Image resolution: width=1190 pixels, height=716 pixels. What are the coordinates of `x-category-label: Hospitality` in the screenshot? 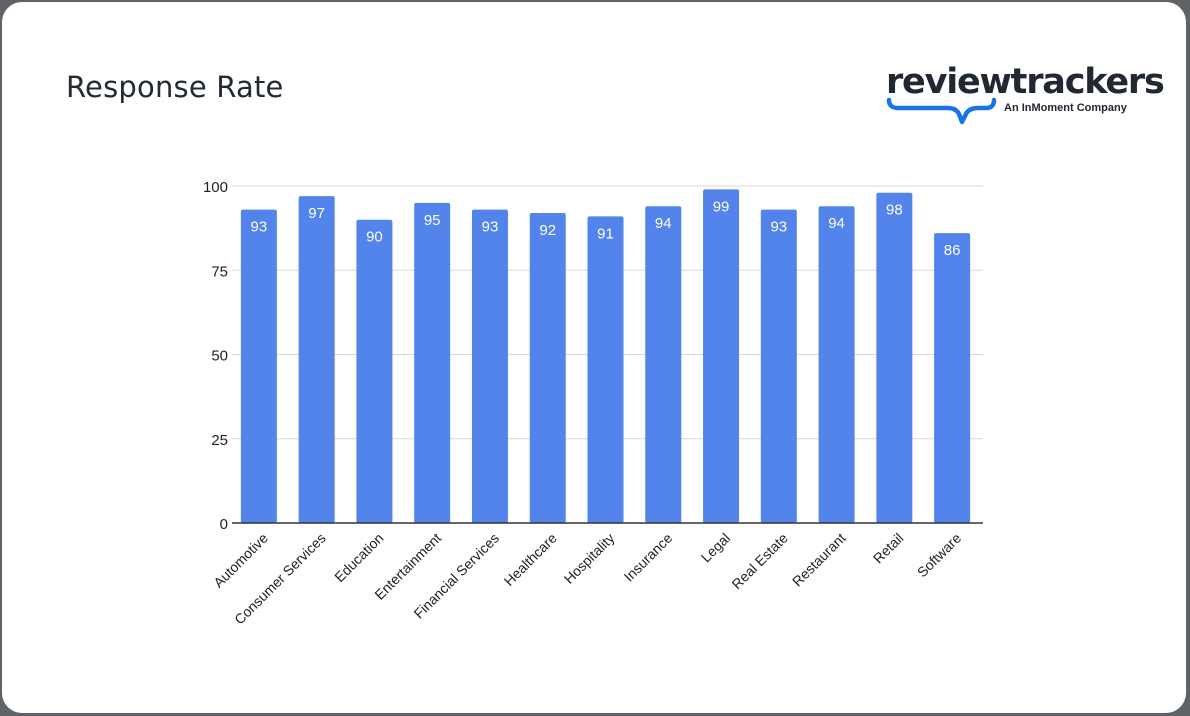 It's located at (589, 558).